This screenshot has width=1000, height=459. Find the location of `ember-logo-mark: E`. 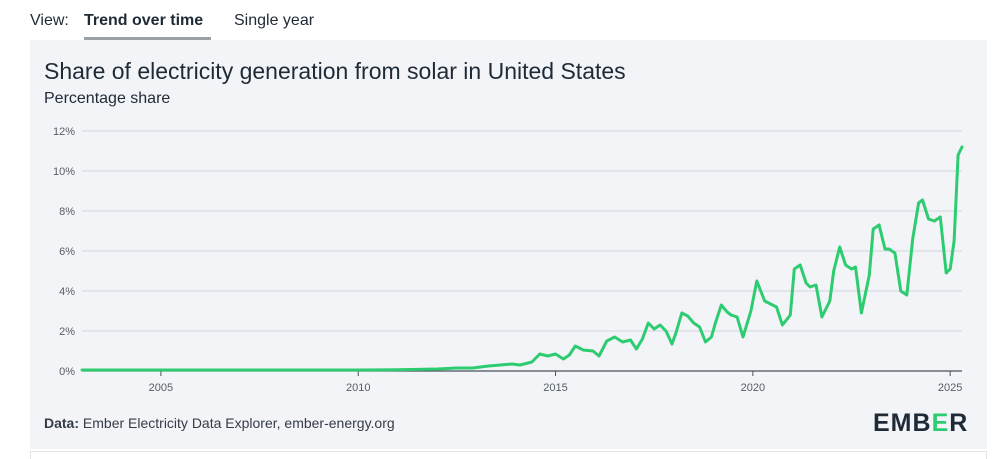

ember-logo-mark: E is located at coordinates (940, 423).